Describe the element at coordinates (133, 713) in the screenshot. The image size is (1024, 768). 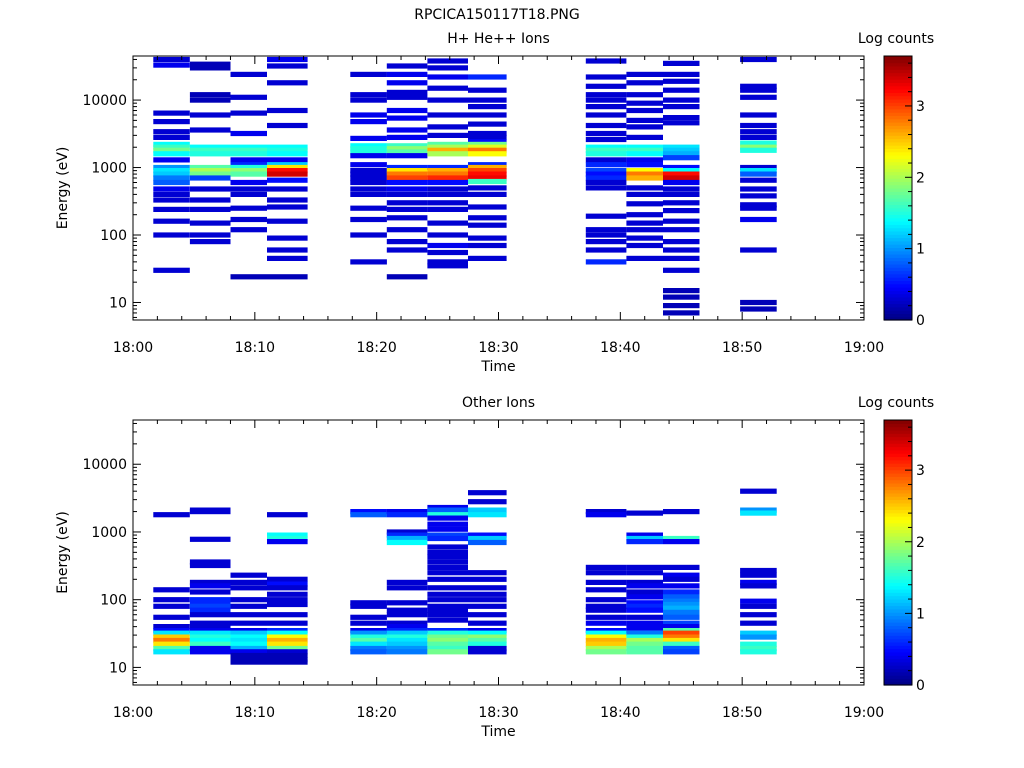
I see `x-tick-label: 18:00` at that location.